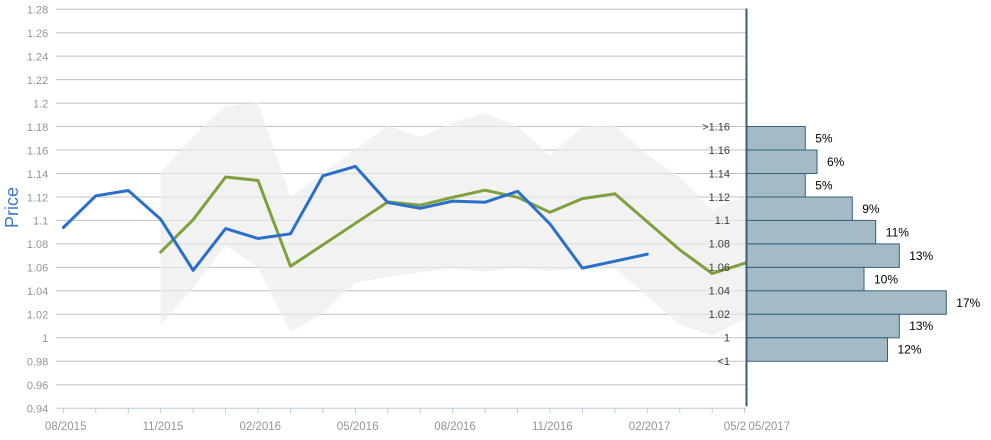  What do you see at coordinates (910, 350) in the screenshot?
I see `svg-text: 12%` at bounding box center [910, 350].